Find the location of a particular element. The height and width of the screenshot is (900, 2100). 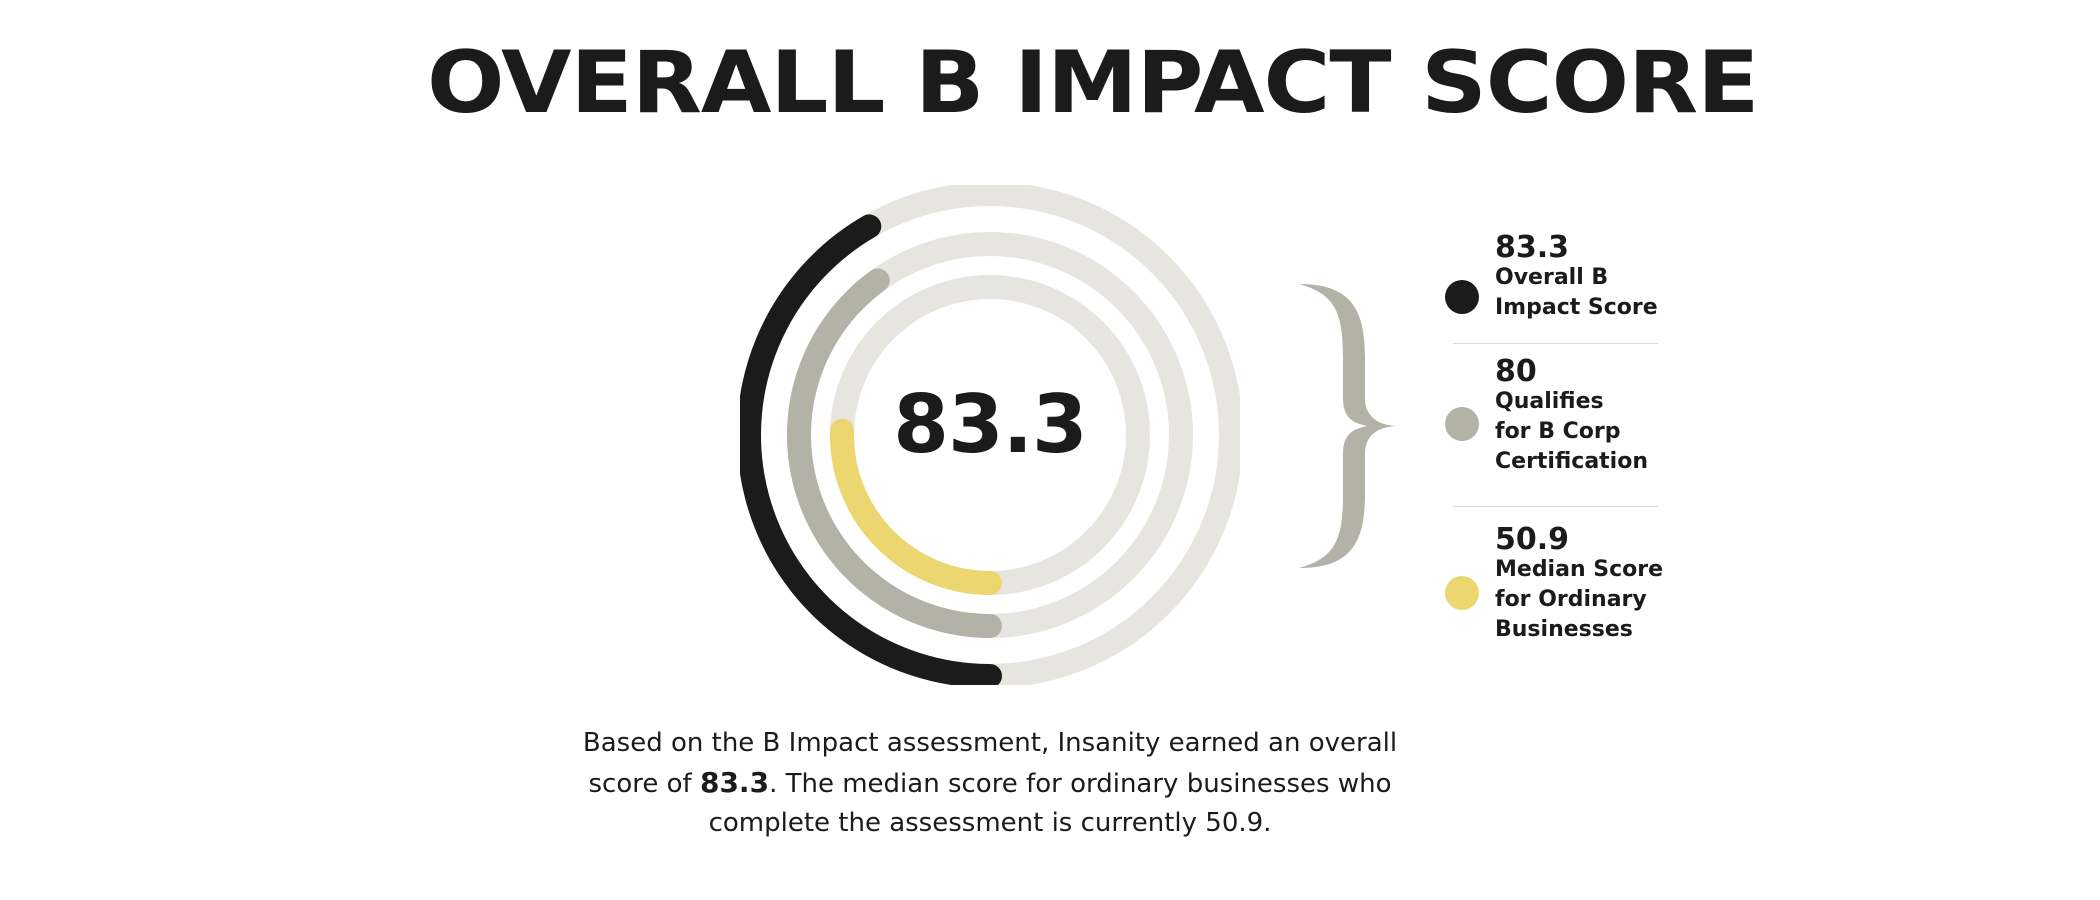

curly-brace is located at coordinates (1349, 426).